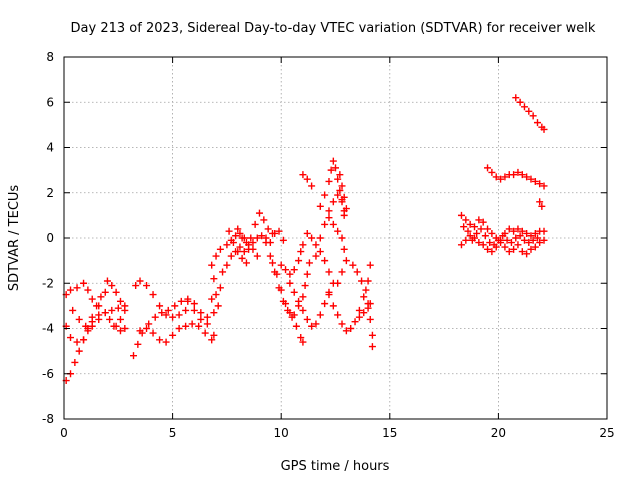 The width and height of the screenshot is (640, 480). I want to click on x-tick-label: 5, so click(173, 433).